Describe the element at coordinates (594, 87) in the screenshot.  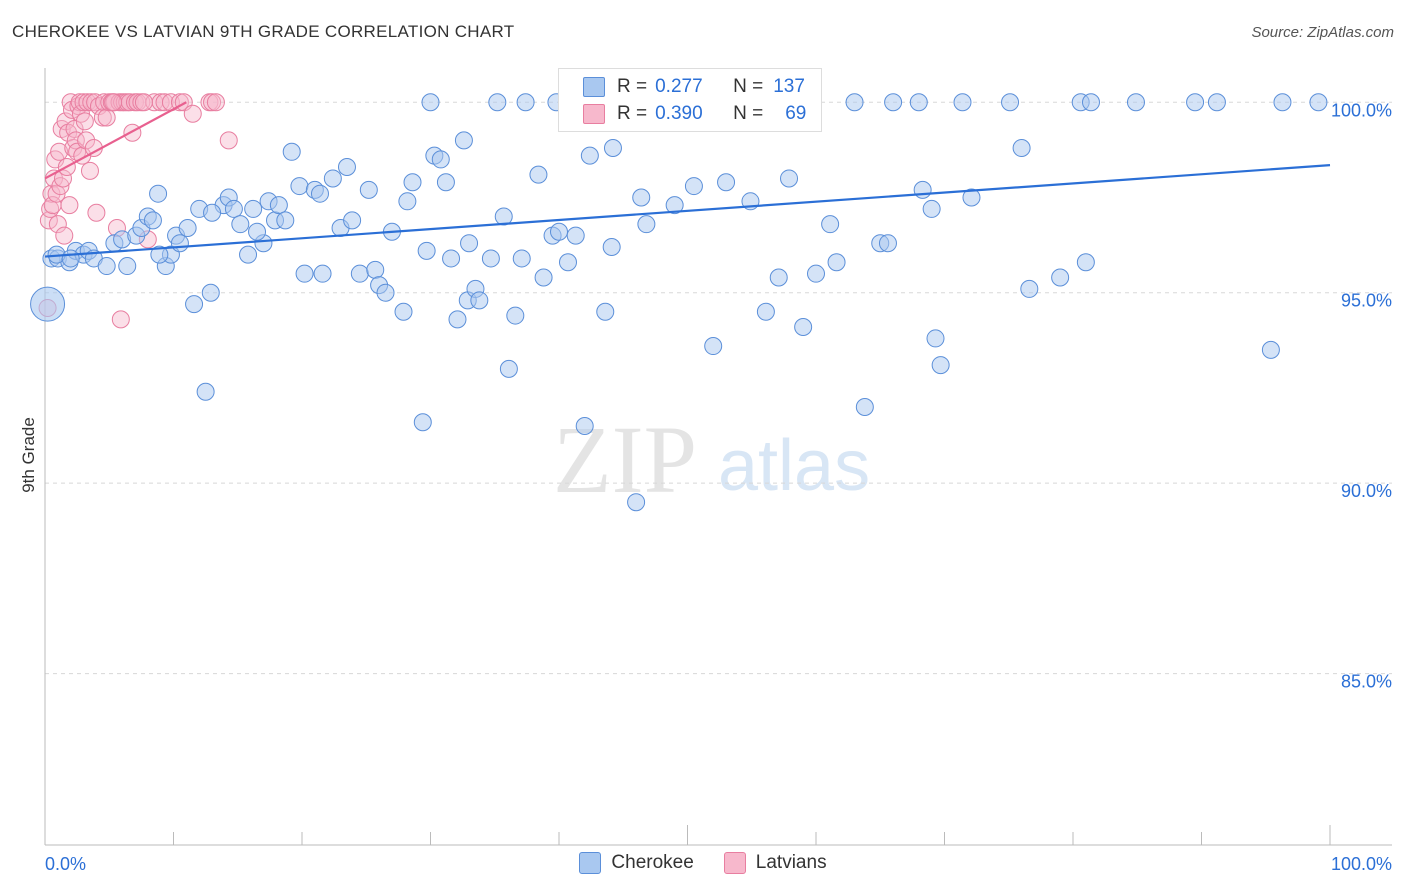
I see `cherokee-swatch` at that location.